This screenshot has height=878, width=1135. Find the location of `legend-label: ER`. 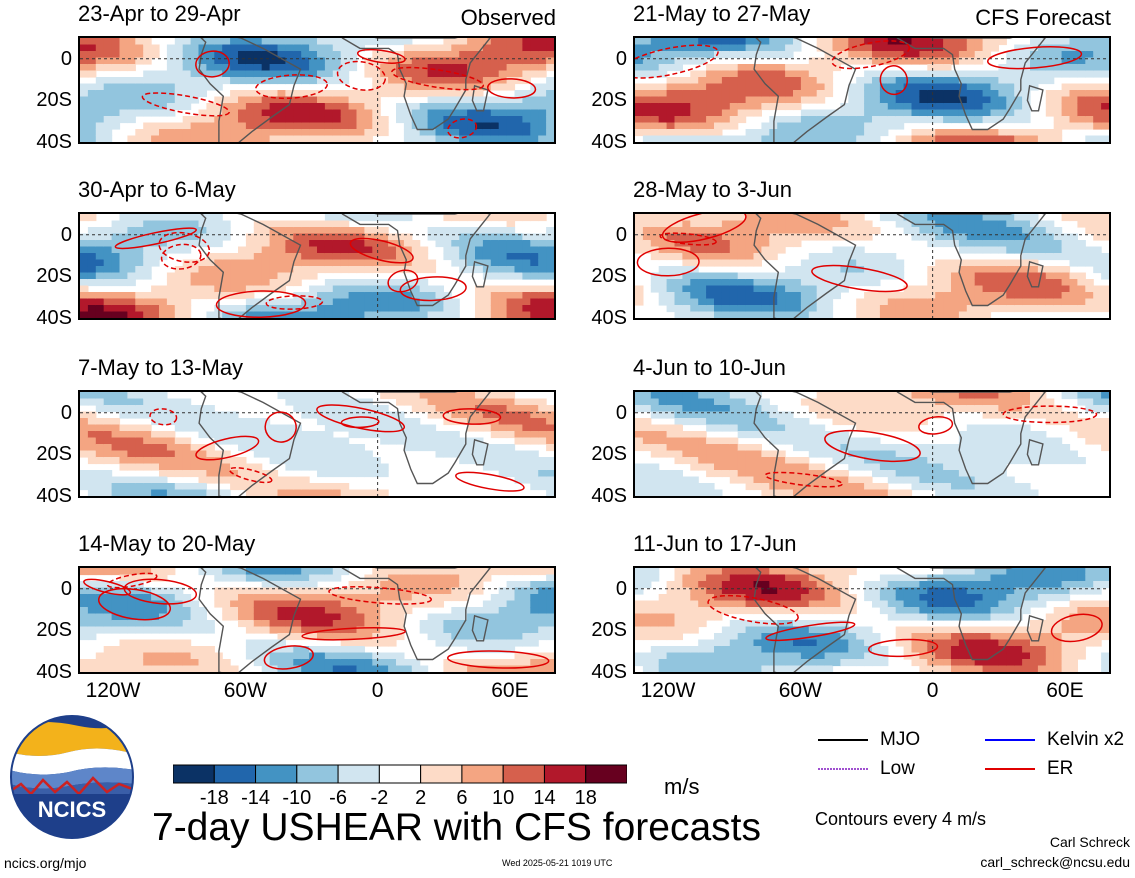

legend-label: ER is located at coordinates (1060, 768).